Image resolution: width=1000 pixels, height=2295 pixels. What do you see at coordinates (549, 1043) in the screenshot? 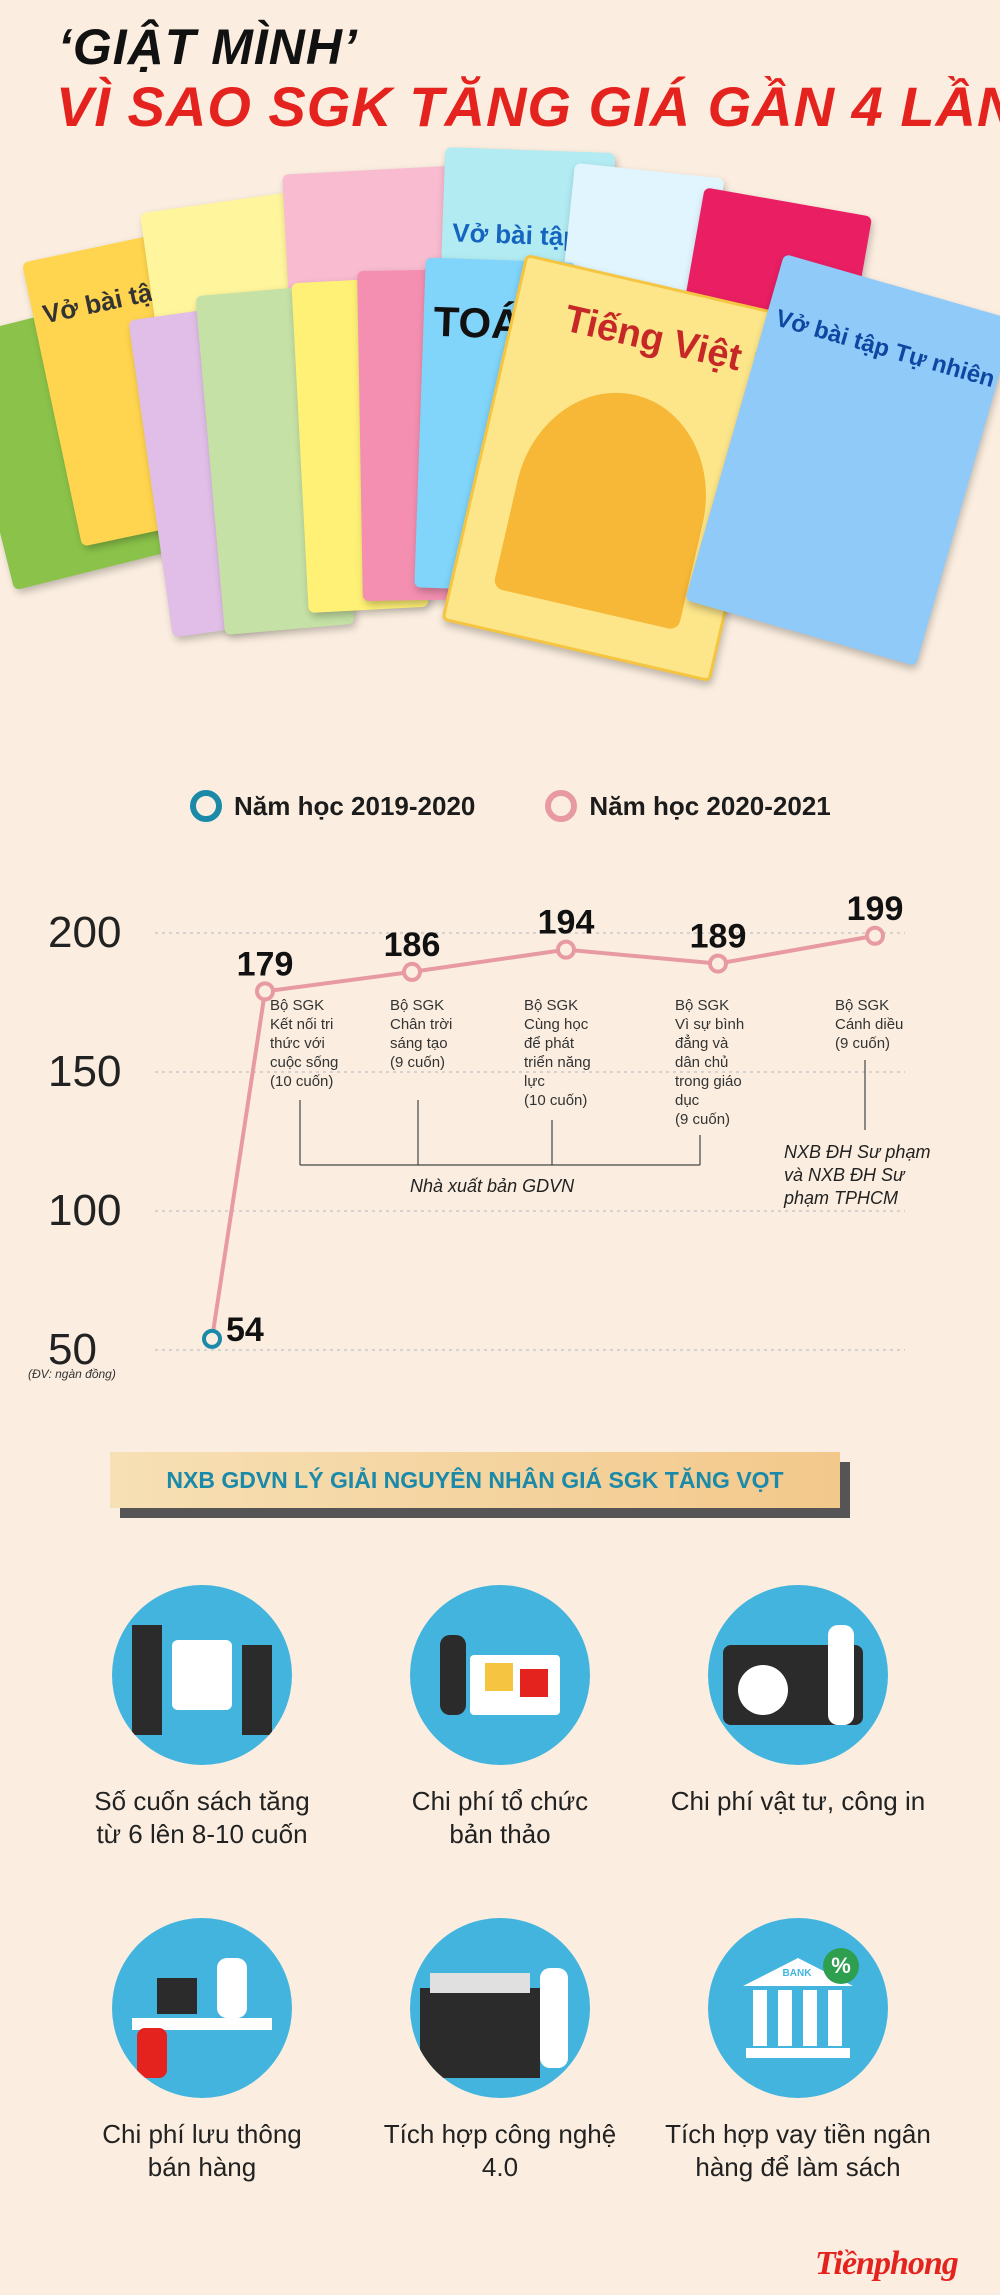
I see `series-annotation: để phát` at bounding box center [549, 1043].